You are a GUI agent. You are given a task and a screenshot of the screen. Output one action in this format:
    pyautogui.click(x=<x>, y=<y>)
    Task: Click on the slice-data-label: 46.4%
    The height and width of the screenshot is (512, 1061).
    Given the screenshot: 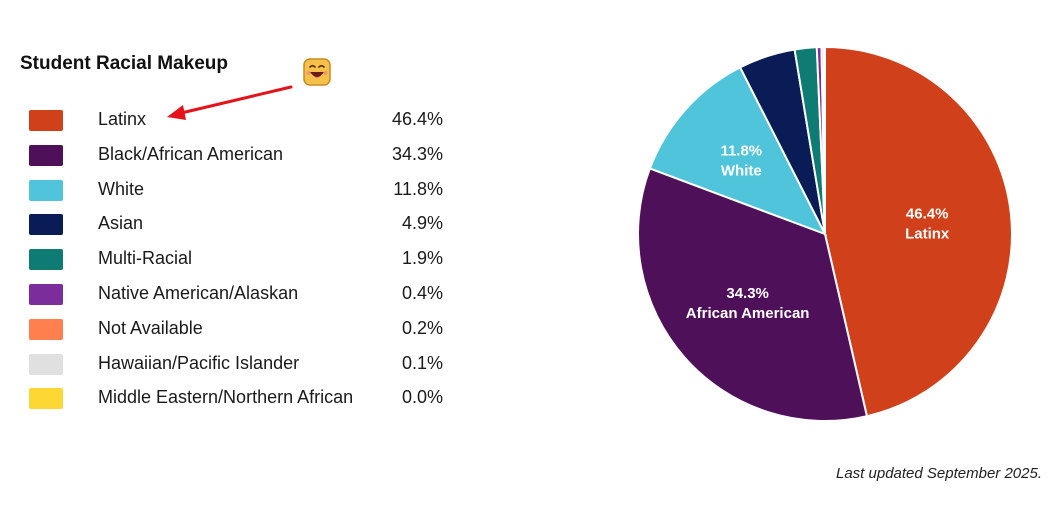 What is the action you would take?
    pyautogui.click(x=927, y=213)
    